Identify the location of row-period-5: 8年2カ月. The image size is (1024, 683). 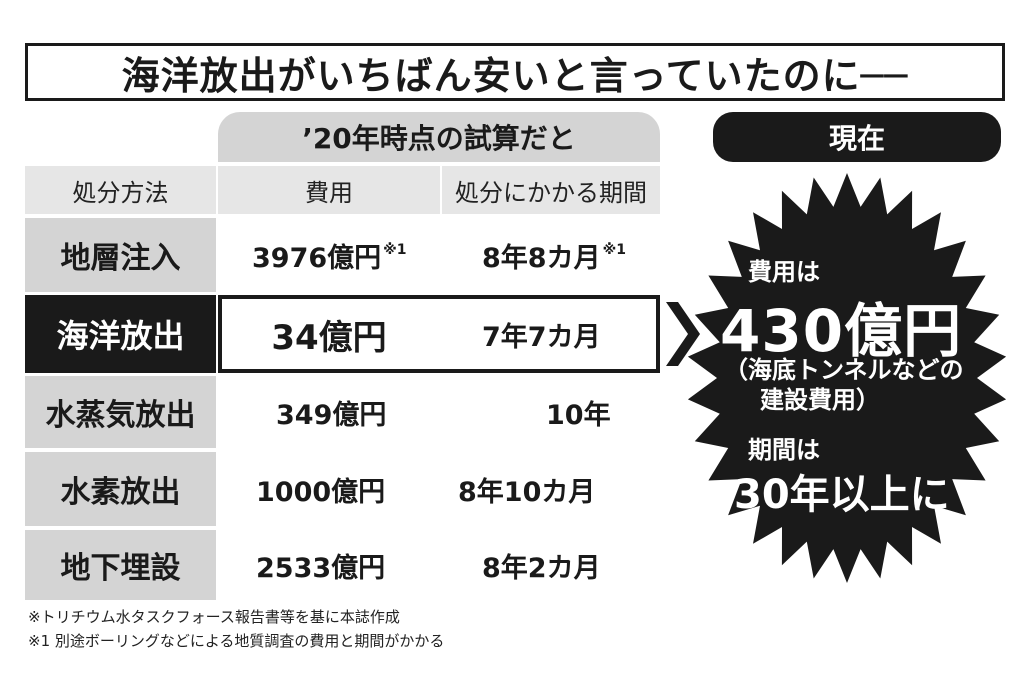
(551, 565).